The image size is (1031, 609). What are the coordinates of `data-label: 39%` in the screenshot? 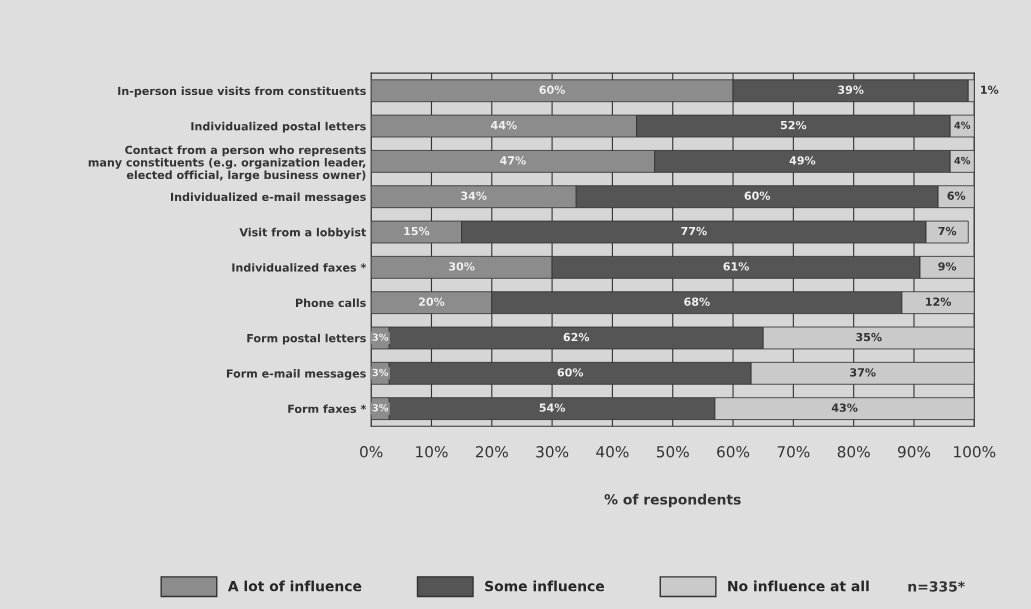 It's located at (851, 89).